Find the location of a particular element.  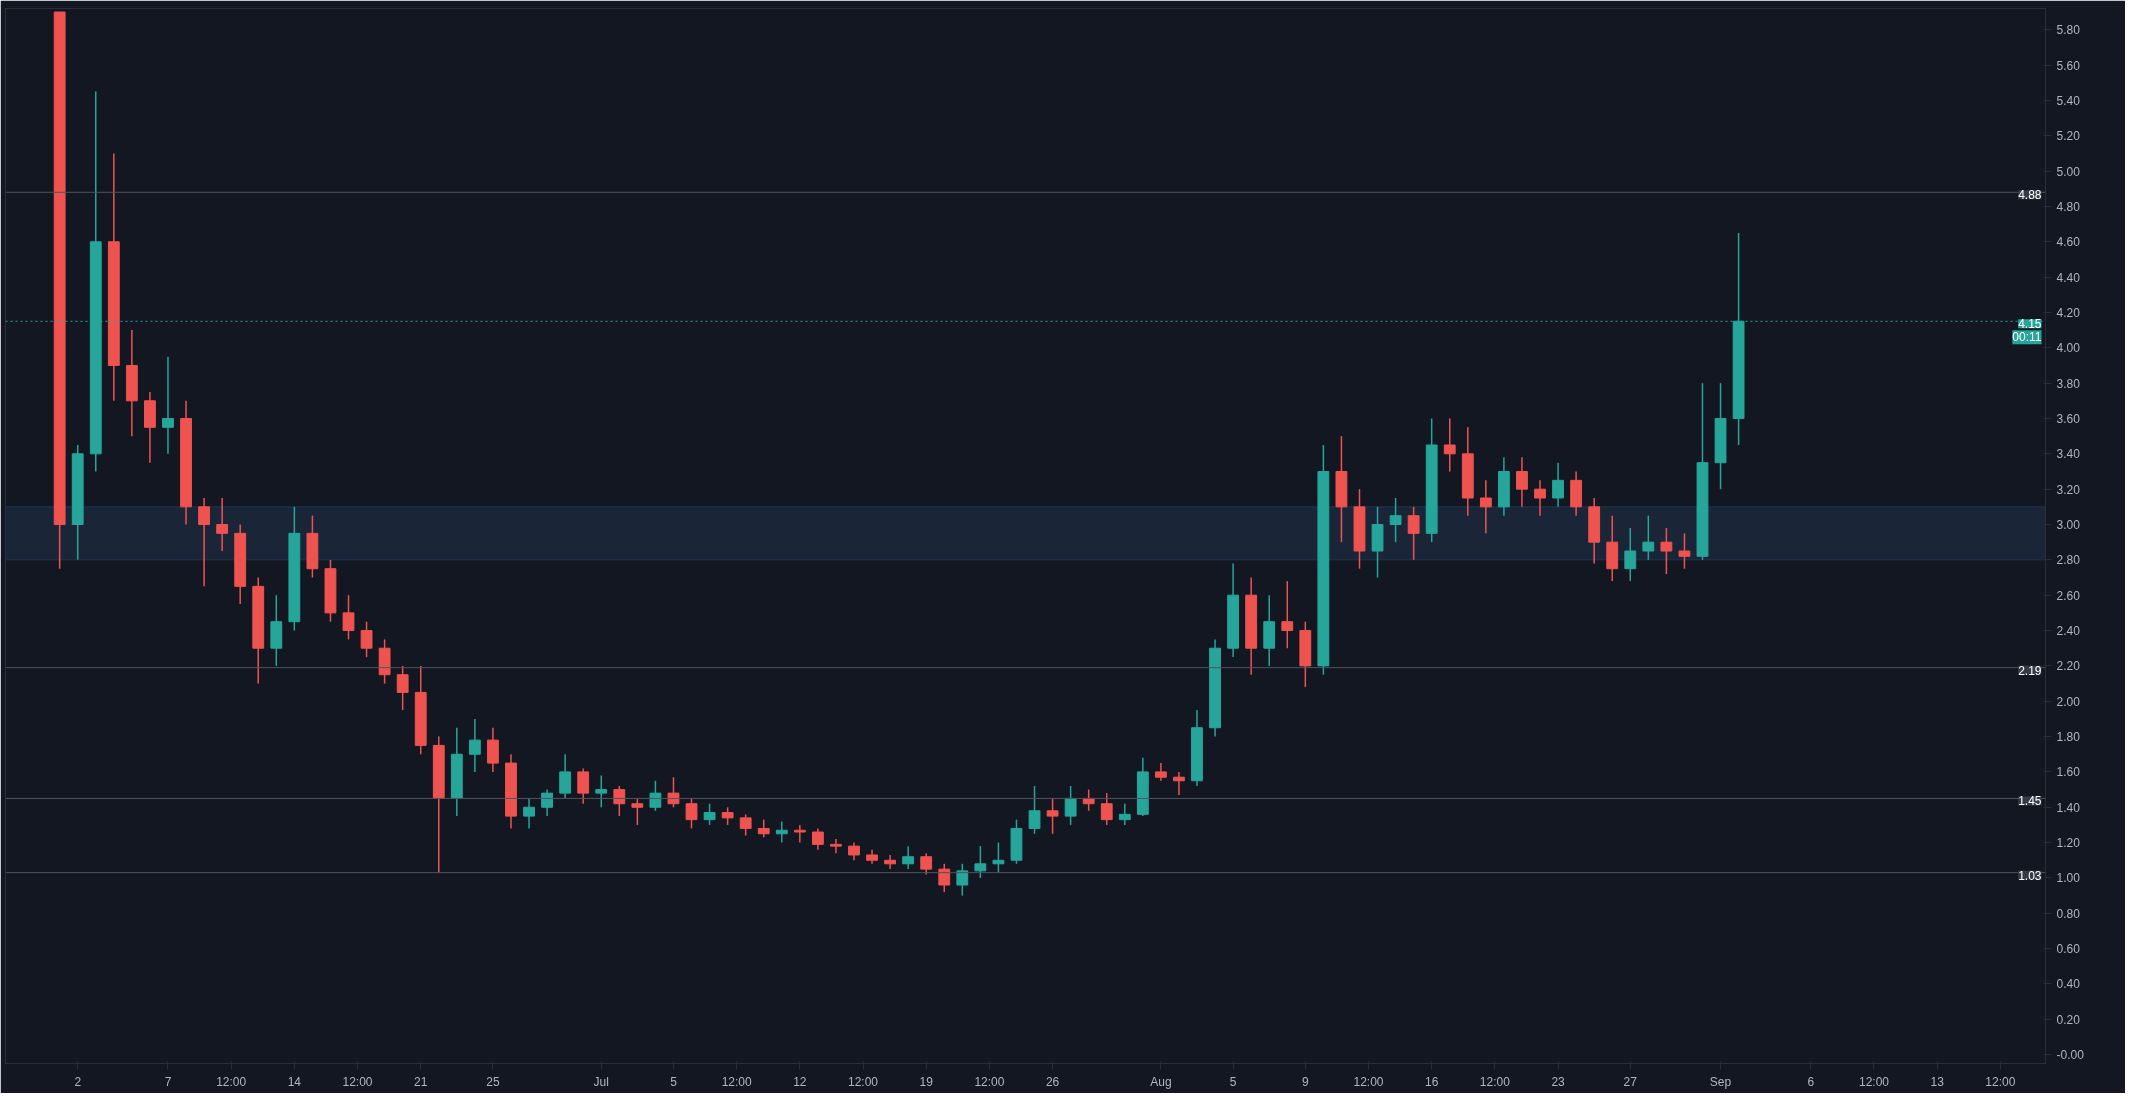

y-tick-label: 5.00 is located at coordinates (2068, 171).